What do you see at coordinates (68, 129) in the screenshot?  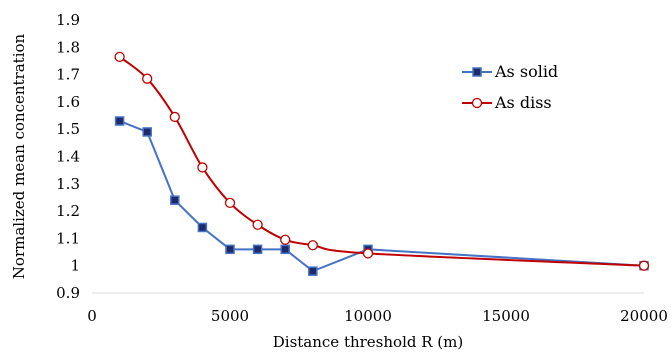 I see `y-tick-label: 1.5` at bounding box center [68, 129].